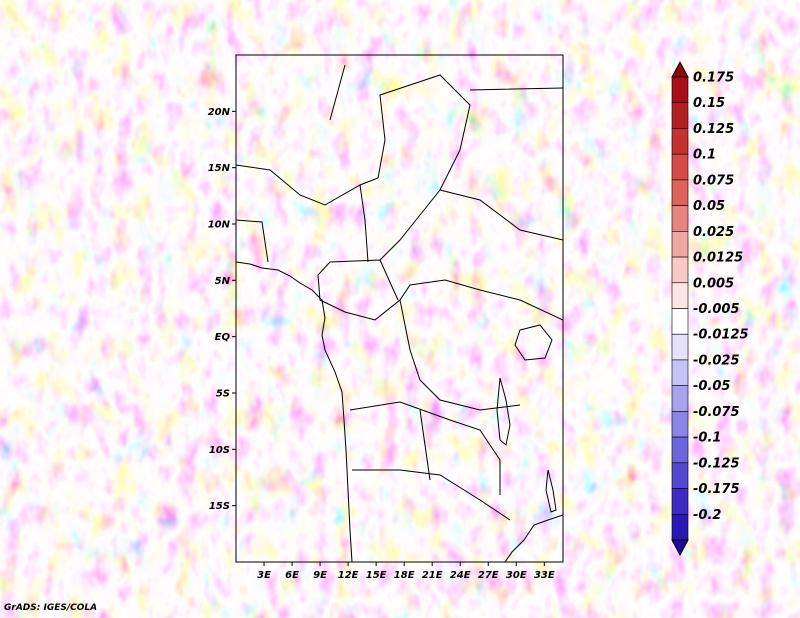  What do you see at coordinates (219, 225) in the screenshot?
I see `lat-tick-label: 10N` at bounding box center [219, 225].